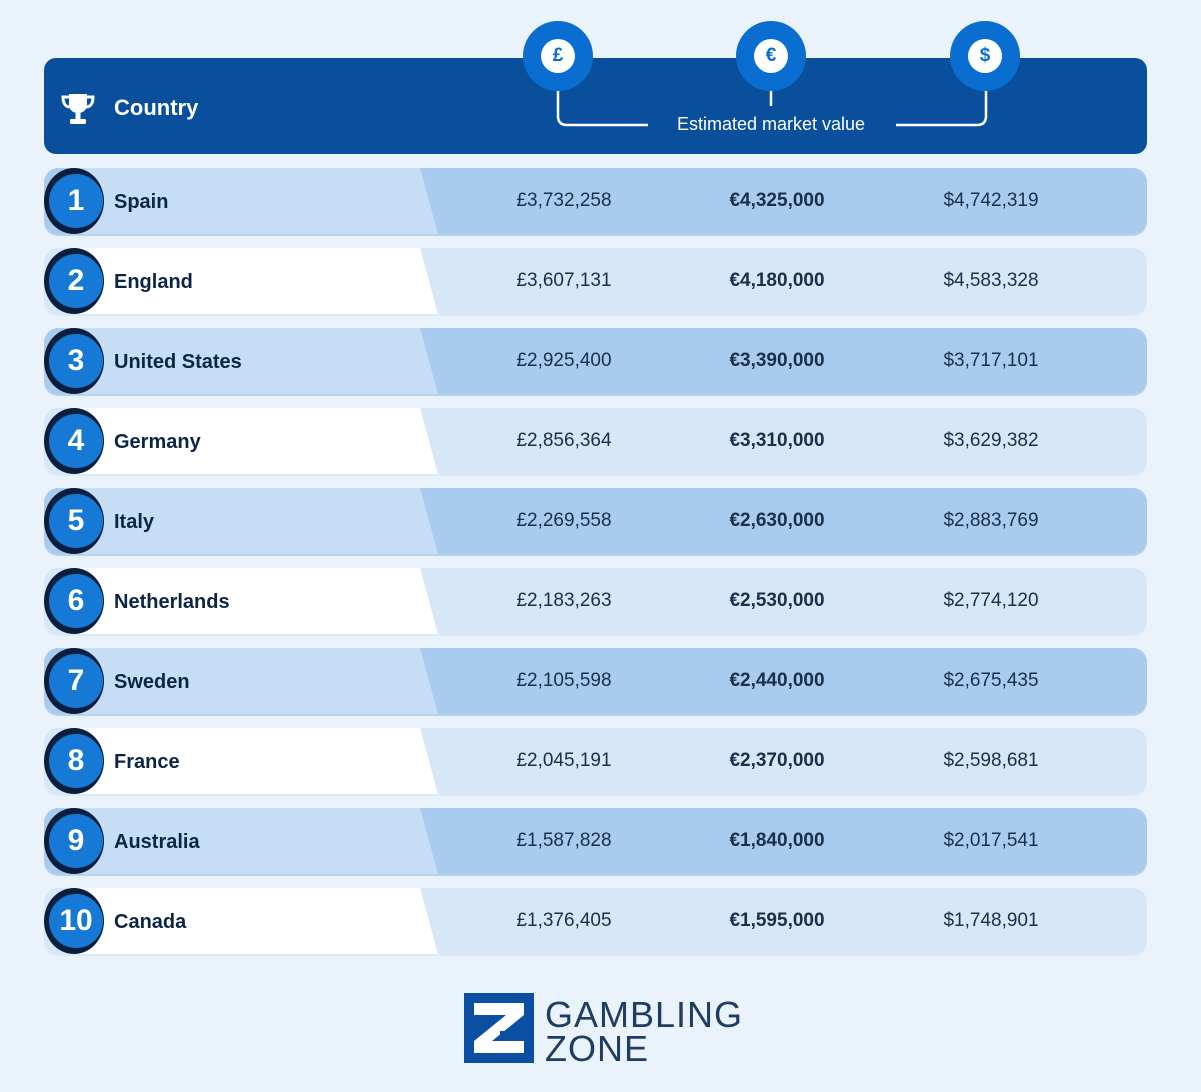  What do you see at coordinates (777, 200) in the screenshot?
I see `value-eur: €4,325,000` at bounding box center [777, 200].